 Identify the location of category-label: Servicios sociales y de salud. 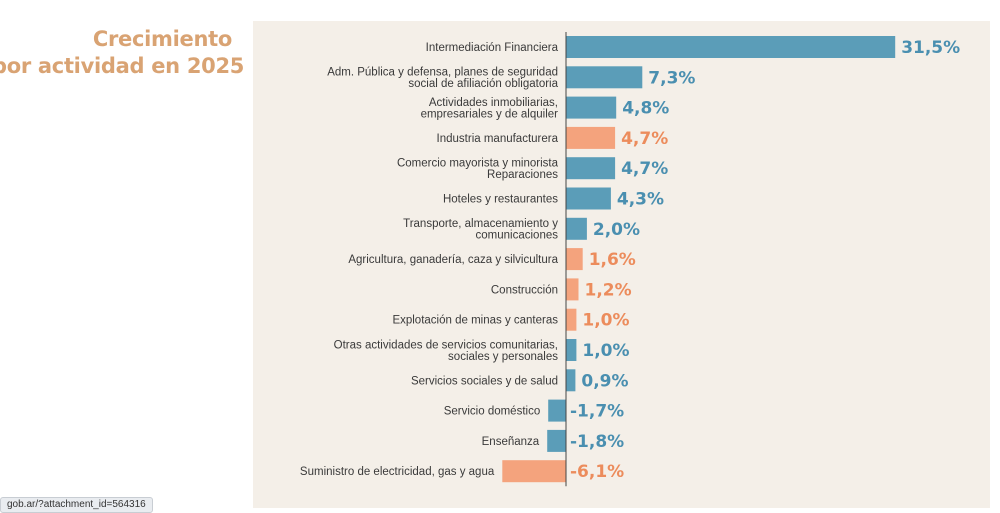
(484, 381).